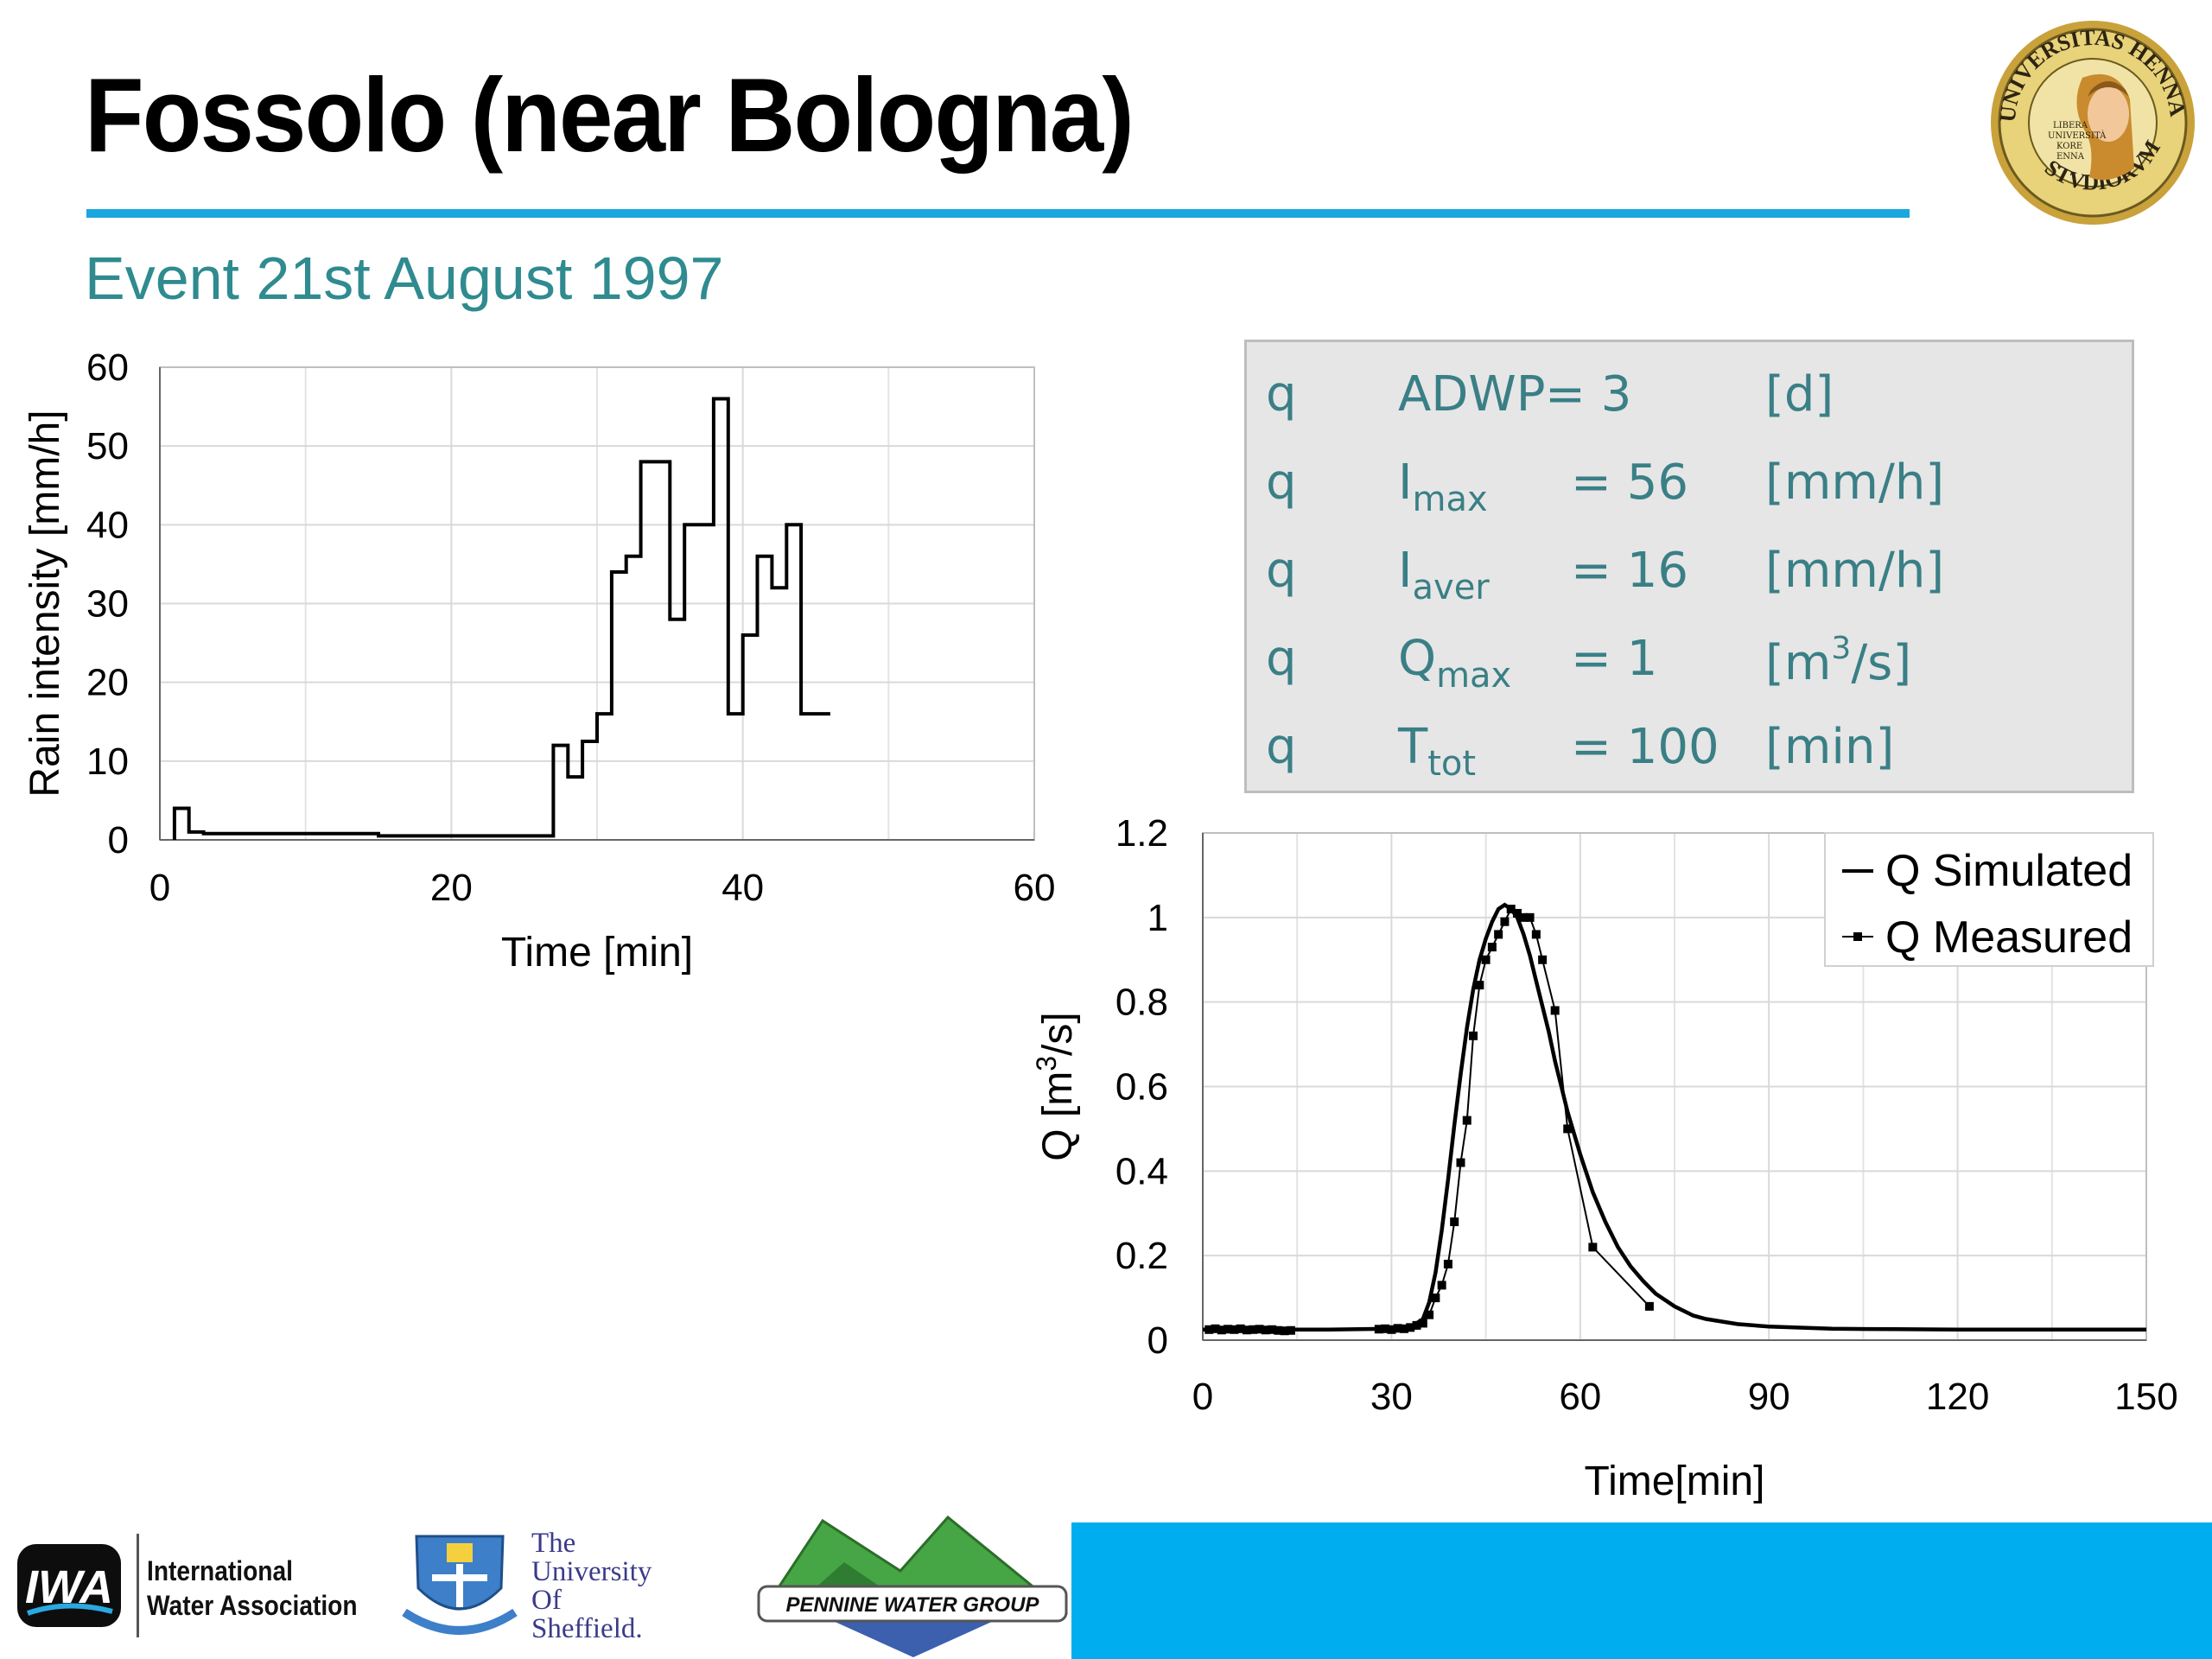 The image size is (2212, 1659). I want to click on x-tick-label: 90, so click(1769, 1397).